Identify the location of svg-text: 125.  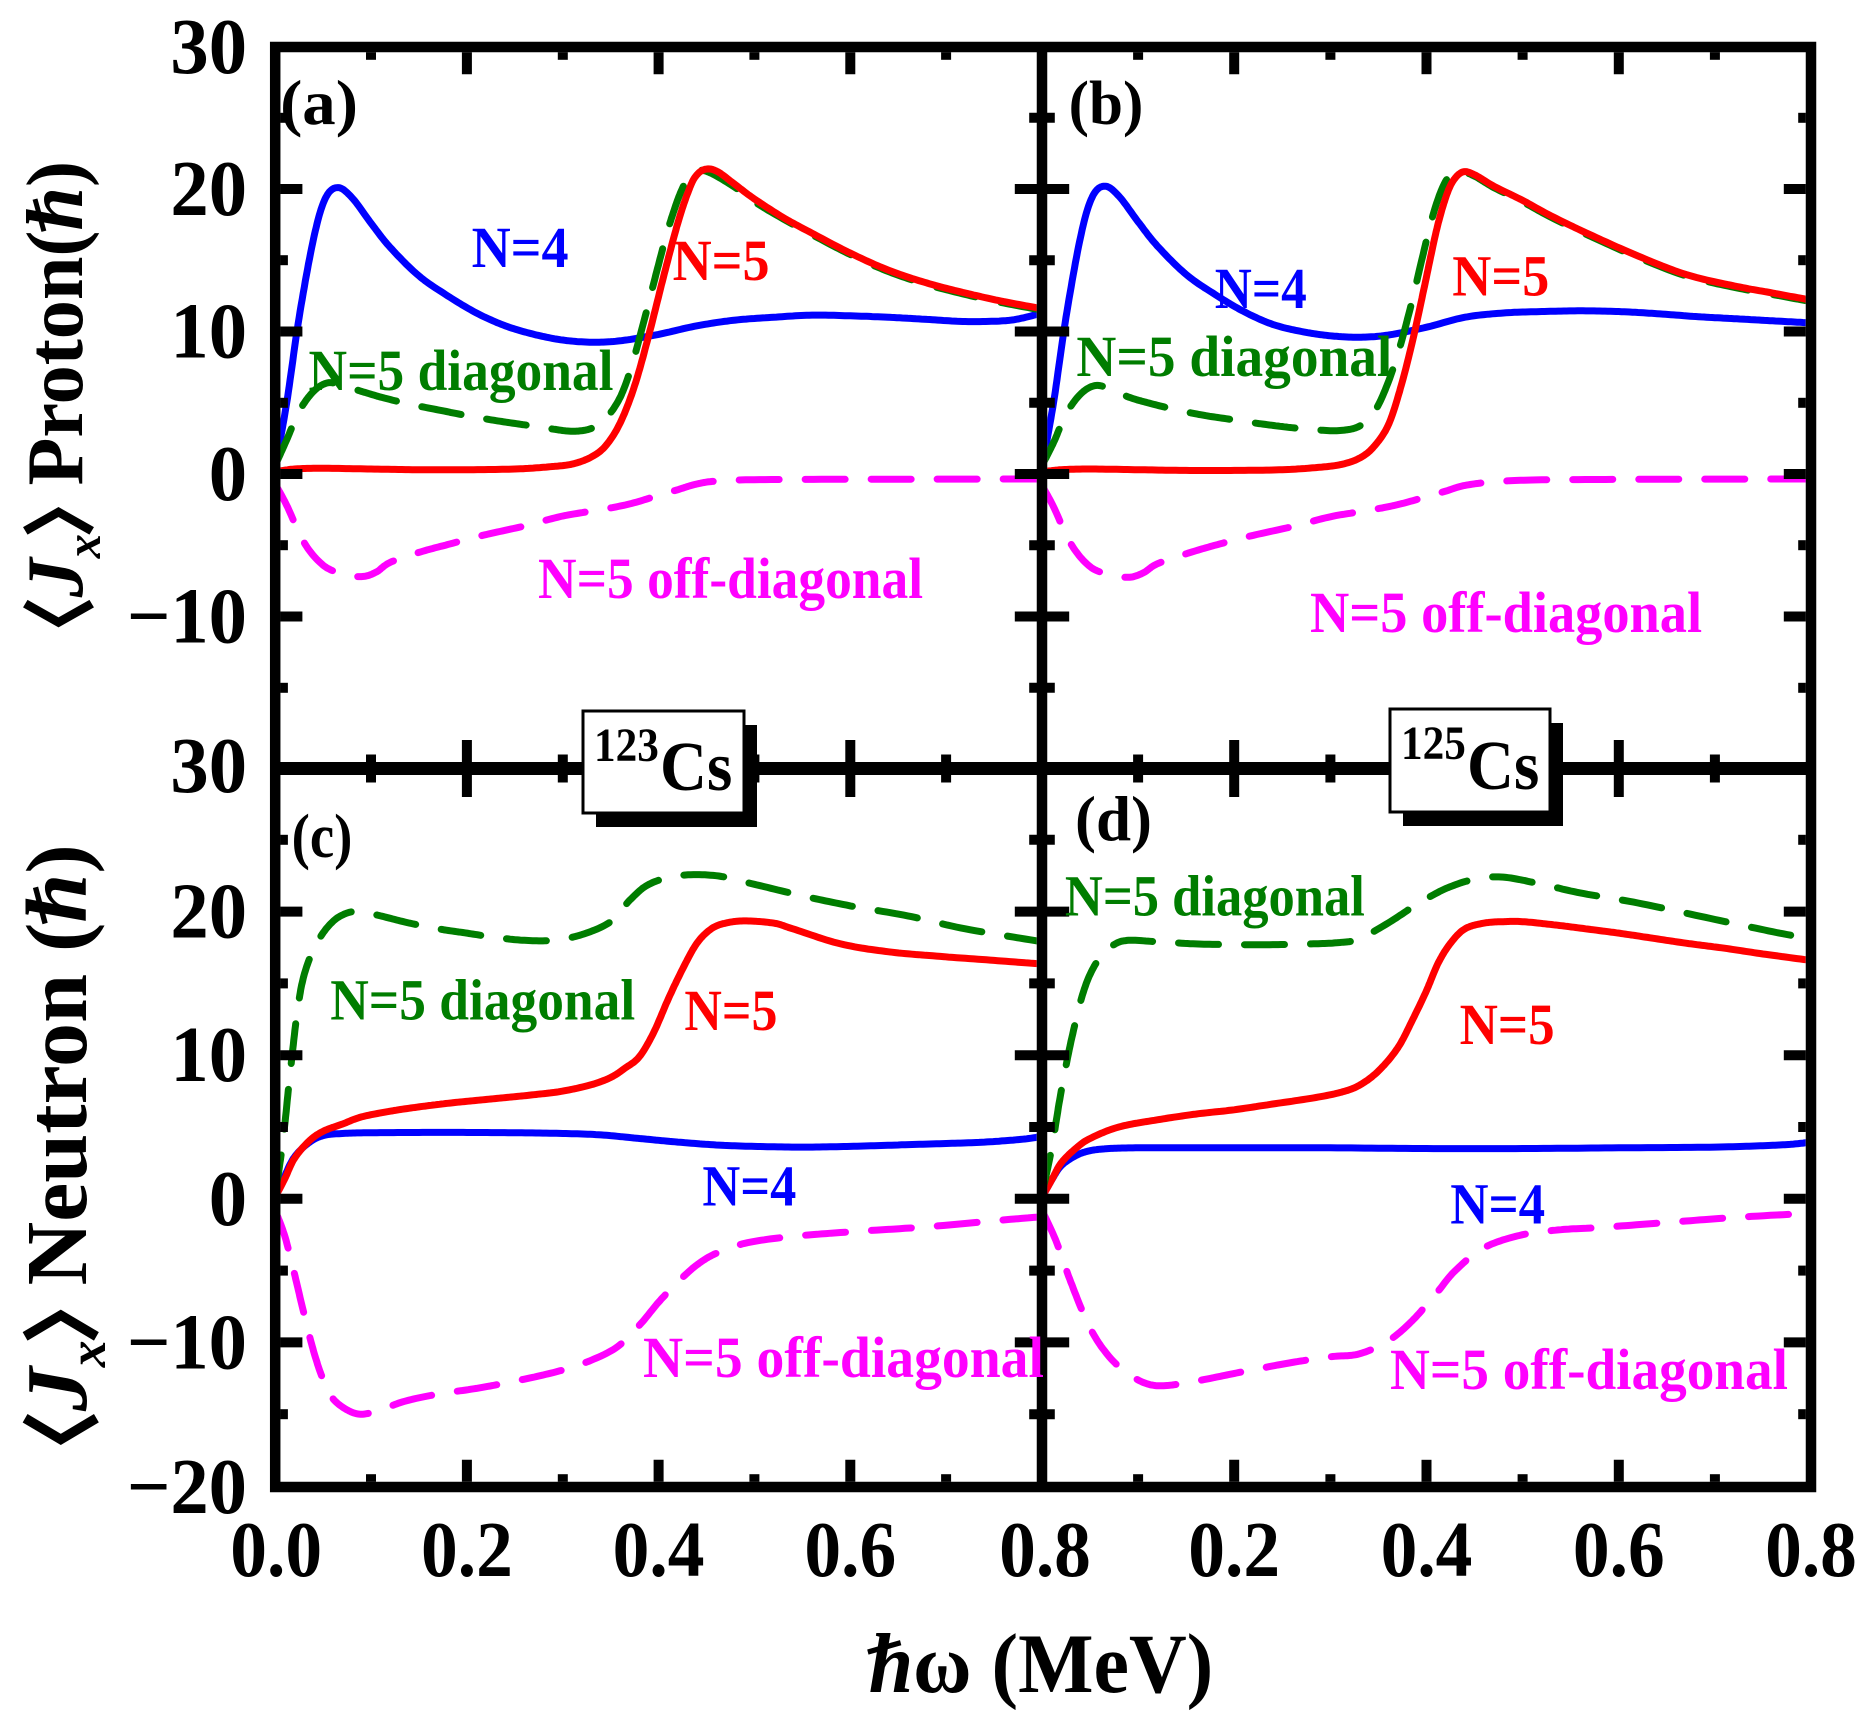
(1433, 743).